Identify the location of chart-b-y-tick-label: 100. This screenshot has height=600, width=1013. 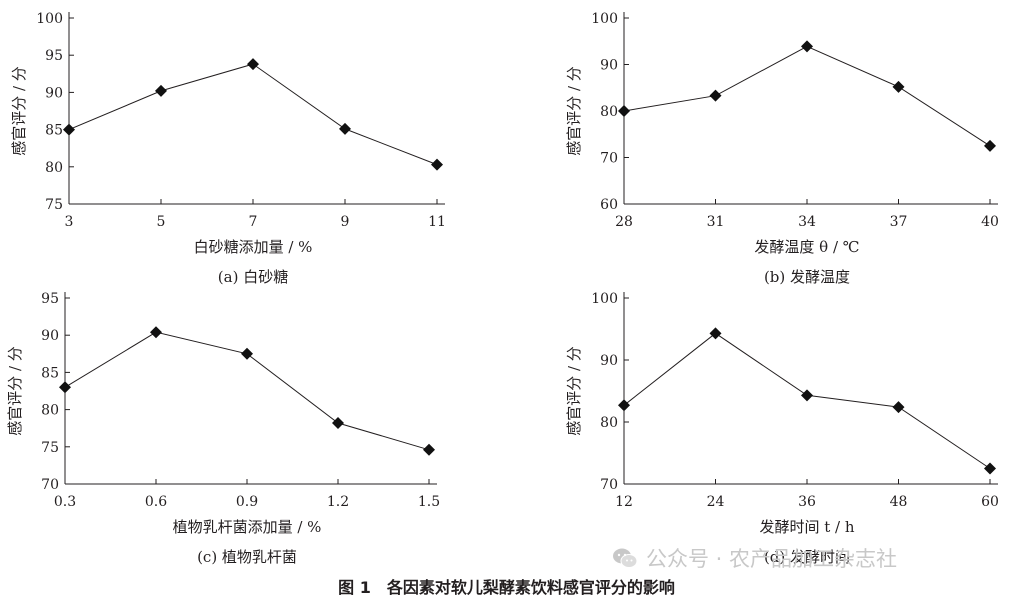
(604, 19).